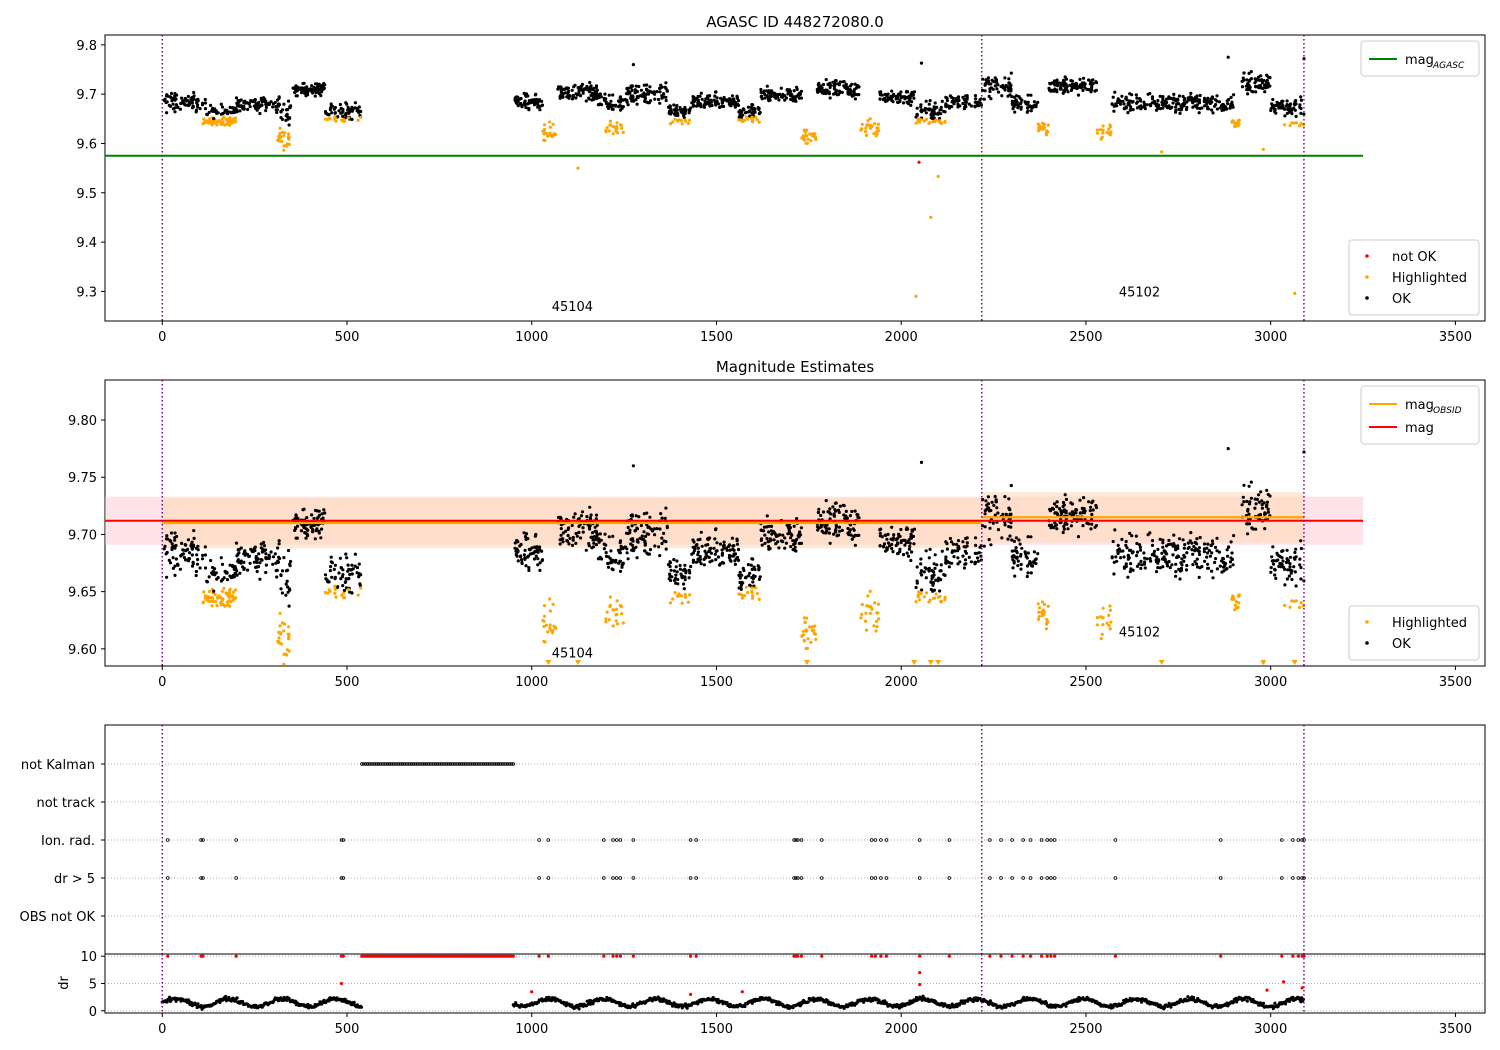 This screenshot has width=1500, height=1050. What do you see at coordinates (1419, 428) in the screenshot?
I see `estimates-legend-line-label: mag` at bounding box center [1419, 428].